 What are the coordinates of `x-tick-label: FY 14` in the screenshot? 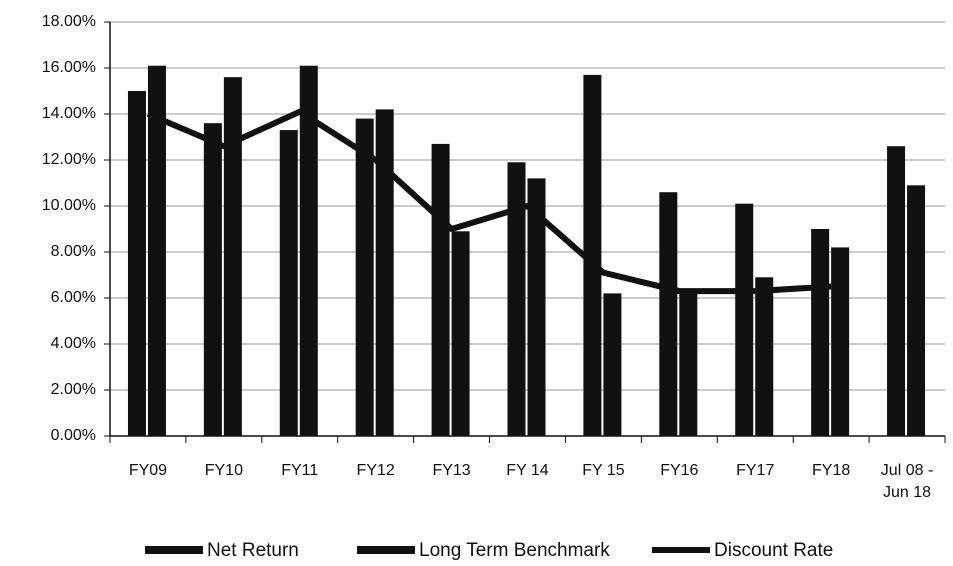 It's located at (527, 470).